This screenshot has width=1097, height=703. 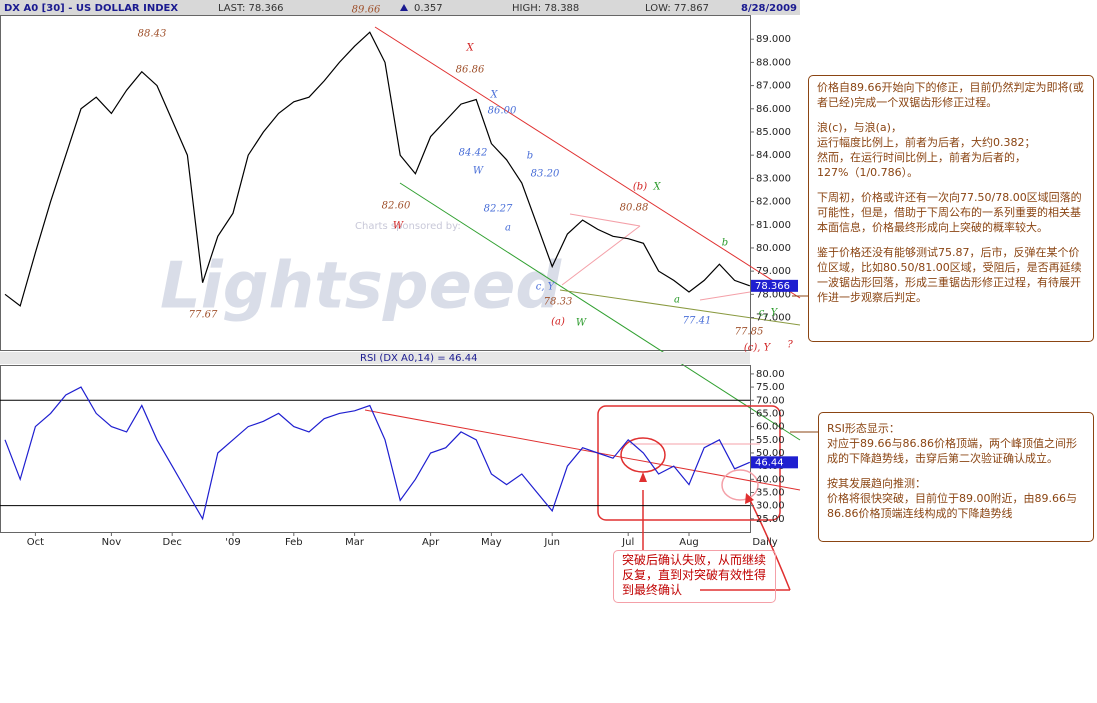 What do you see at coordinates (773, 294) in the screenshot?
I see `y-tick-label: 78.000` at bounding box center [773, 294].